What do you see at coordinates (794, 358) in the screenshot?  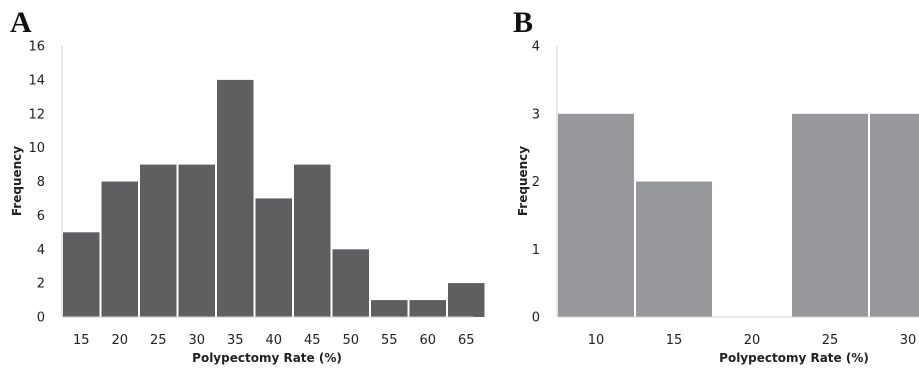 I see `panel-b-x-axis-title: Polypectomy Rate (%)` at bounding box center [794, 358].